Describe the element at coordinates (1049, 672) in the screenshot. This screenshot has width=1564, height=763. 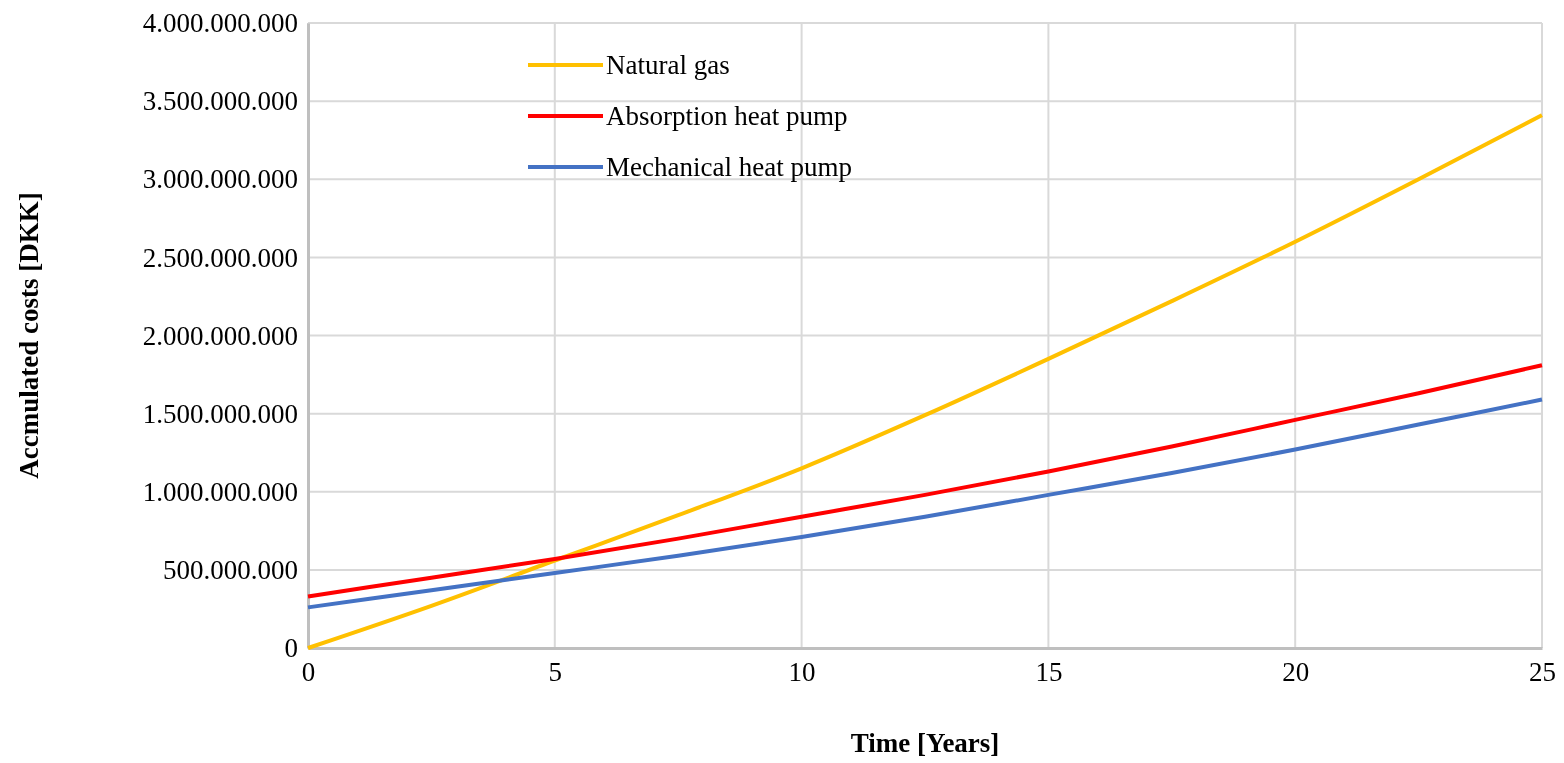
I see `x-tick-label: 15` at that location.